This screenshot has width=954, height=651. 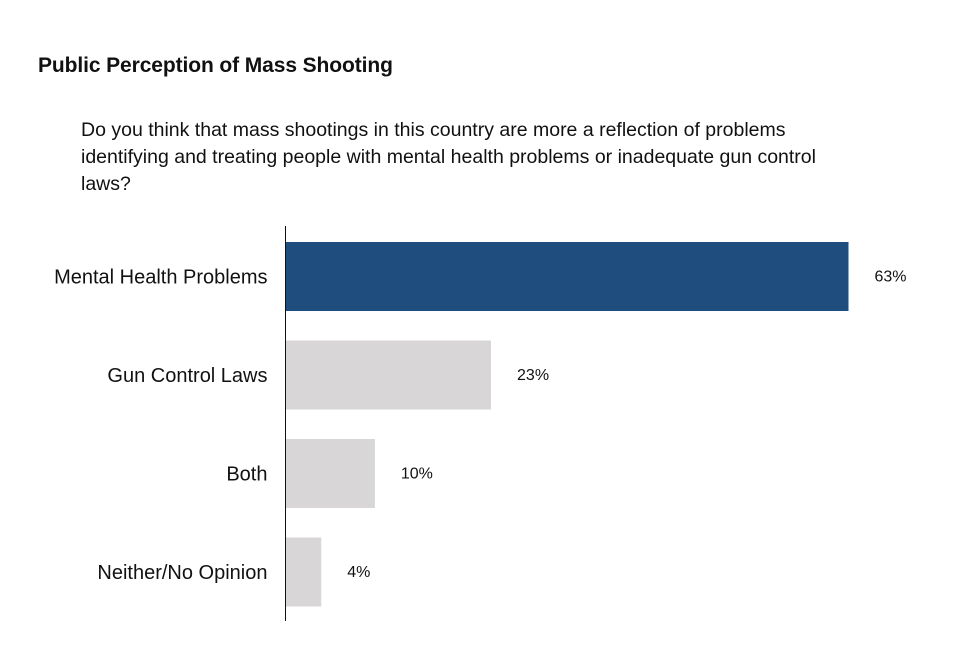 I want to click on value-label: 23%, so click(x=533, y=375).